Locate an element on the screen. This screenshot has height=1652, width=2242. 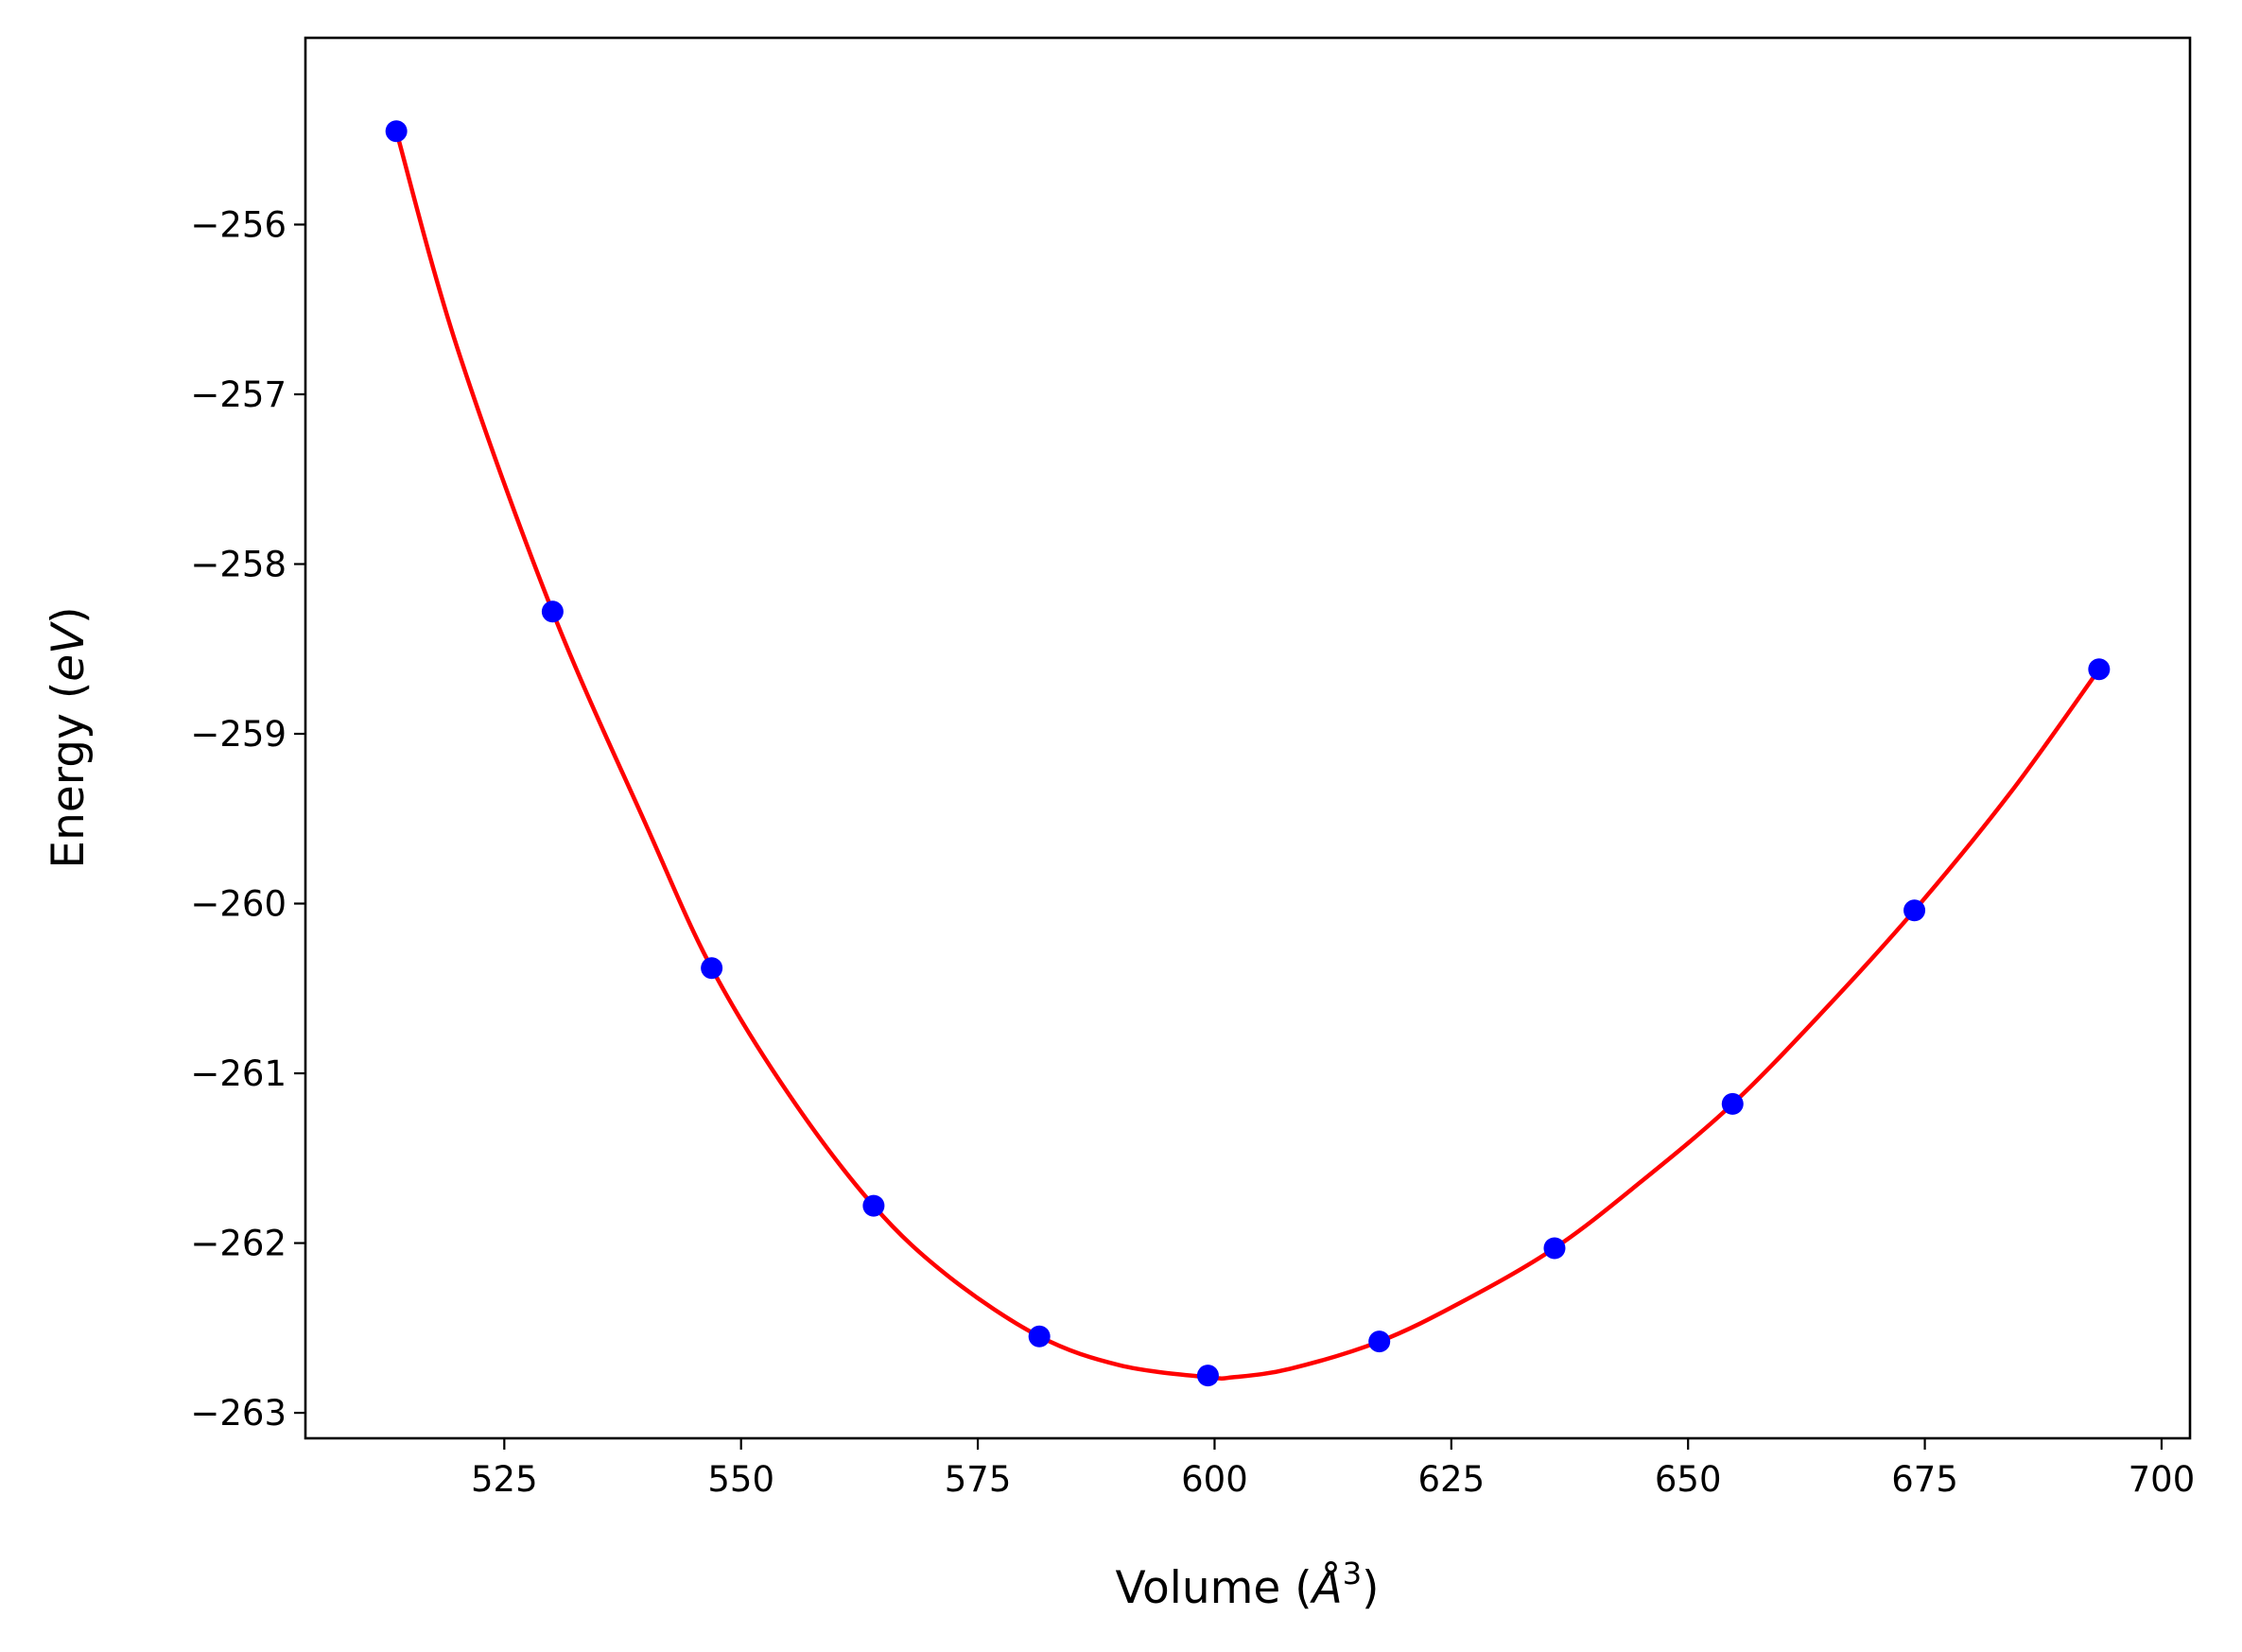
y-axis-label: Energy (eV) is located at coordinates (69, 737).